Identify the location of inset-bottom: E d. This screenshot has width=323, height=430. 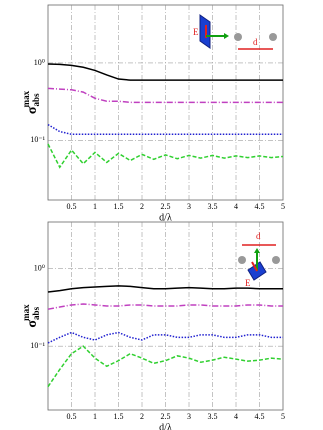
(259, 259).